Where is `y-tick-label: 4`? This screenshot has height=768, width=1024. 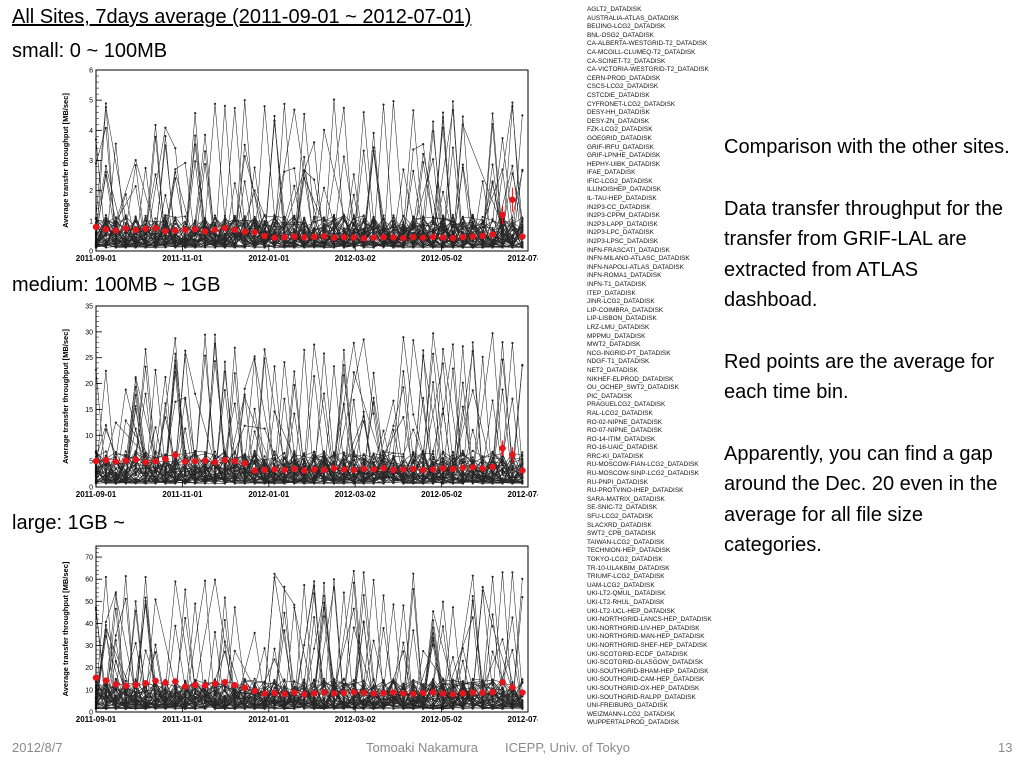 y-tick-label: 4 is located at coordinates (91, 131).